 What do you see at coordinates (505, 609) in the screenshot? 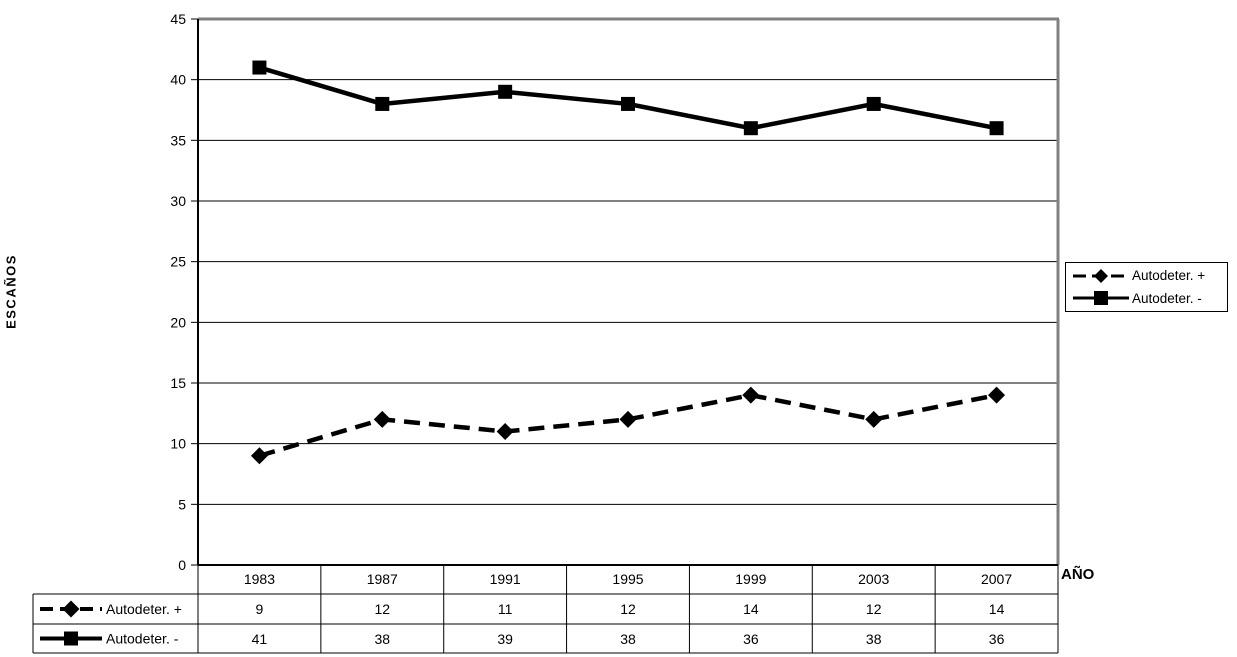
I see `table-value-cell: 11` at bounding box center [505, 609].